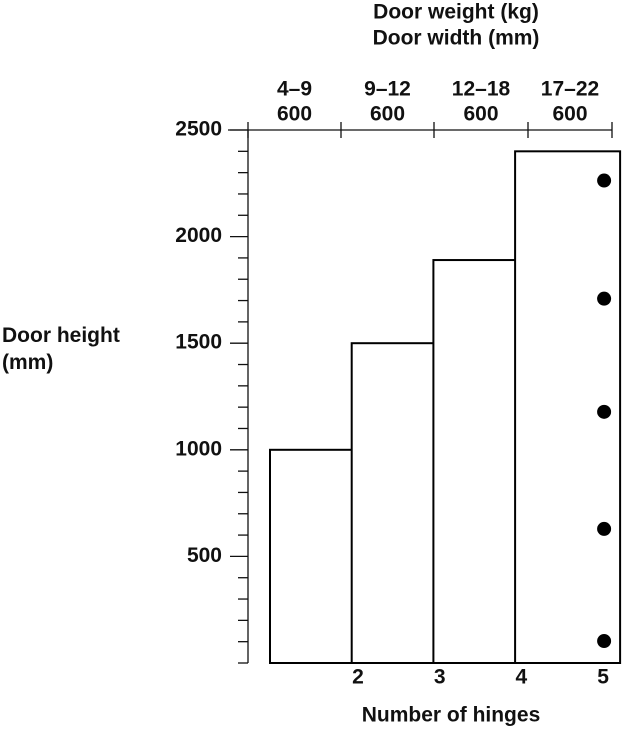 The height and width of the screenshot is (730, 622). I want to click on y-tick-label: 1000, so click(198, 448).